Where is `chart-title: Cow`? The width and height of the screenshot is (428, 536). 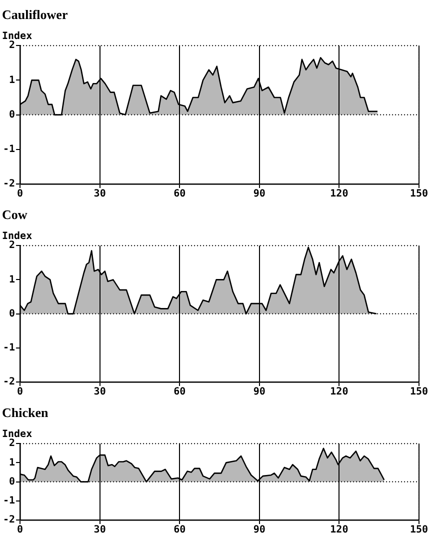 chart-title: Cow is located at coordinates (15, 214).